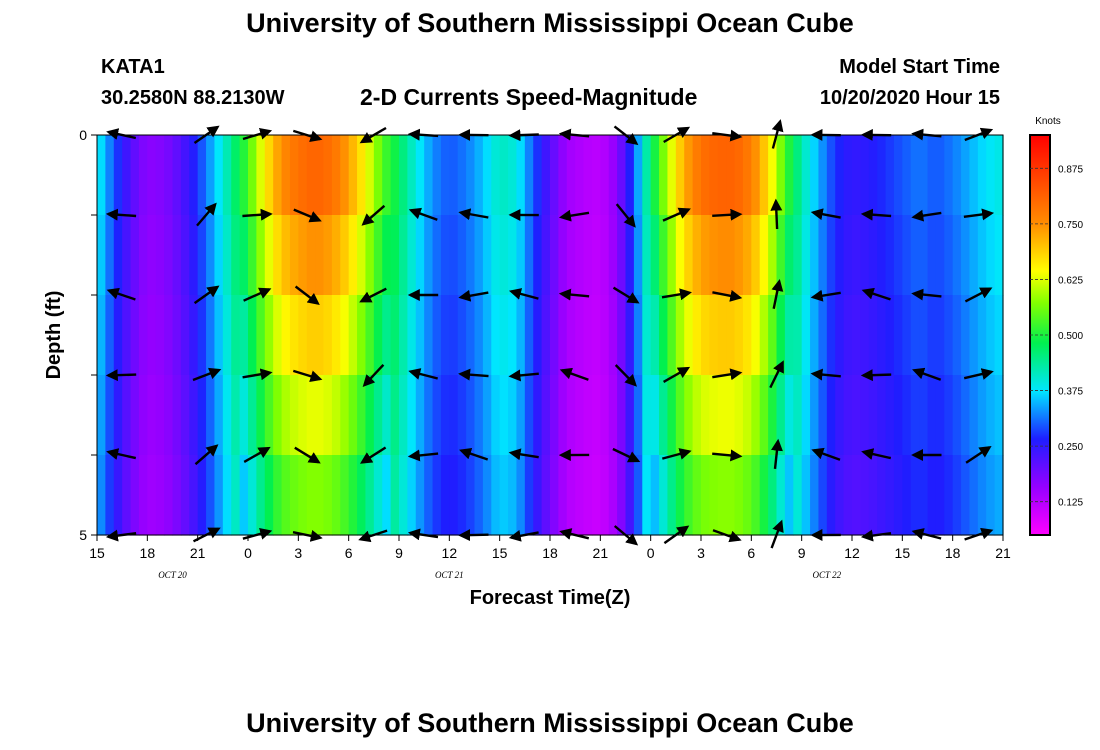  What do you see at coordinates (298, 553) in the screenshot?
I see `x-tick-label: 3` at bounding box center [298, 553].